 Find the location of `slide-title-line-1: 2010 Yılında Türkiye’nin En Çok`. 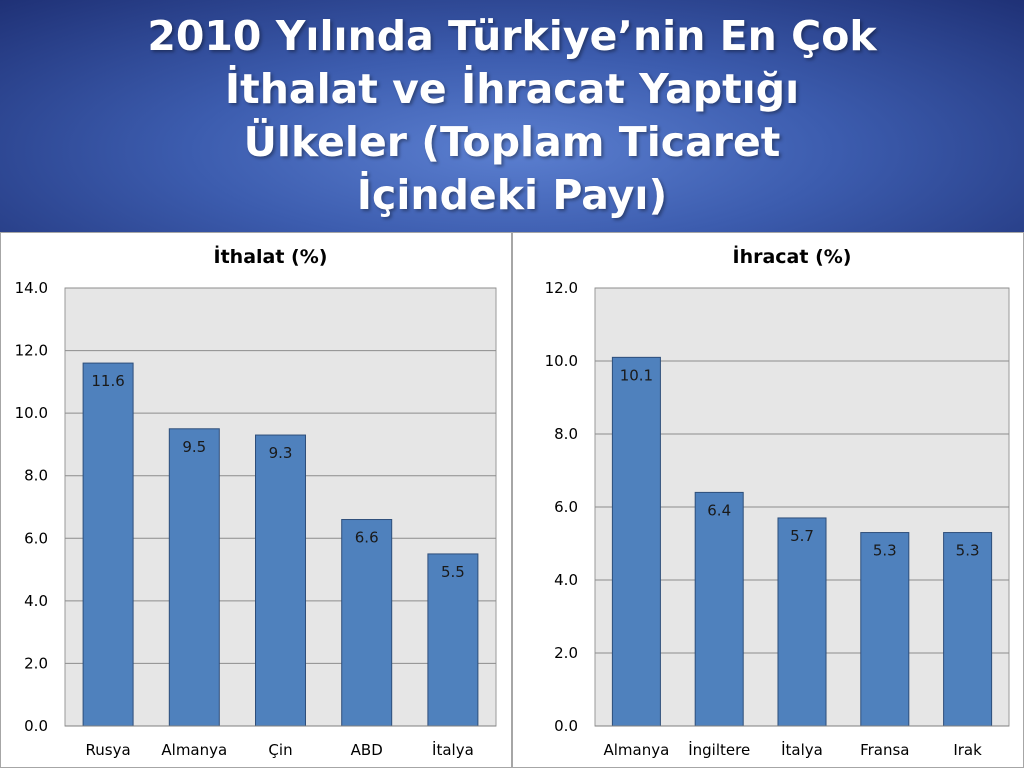

slide-title-line-1: 2010 Yılında Türkiye’nin En Çok is located at coordinates (512, 36).